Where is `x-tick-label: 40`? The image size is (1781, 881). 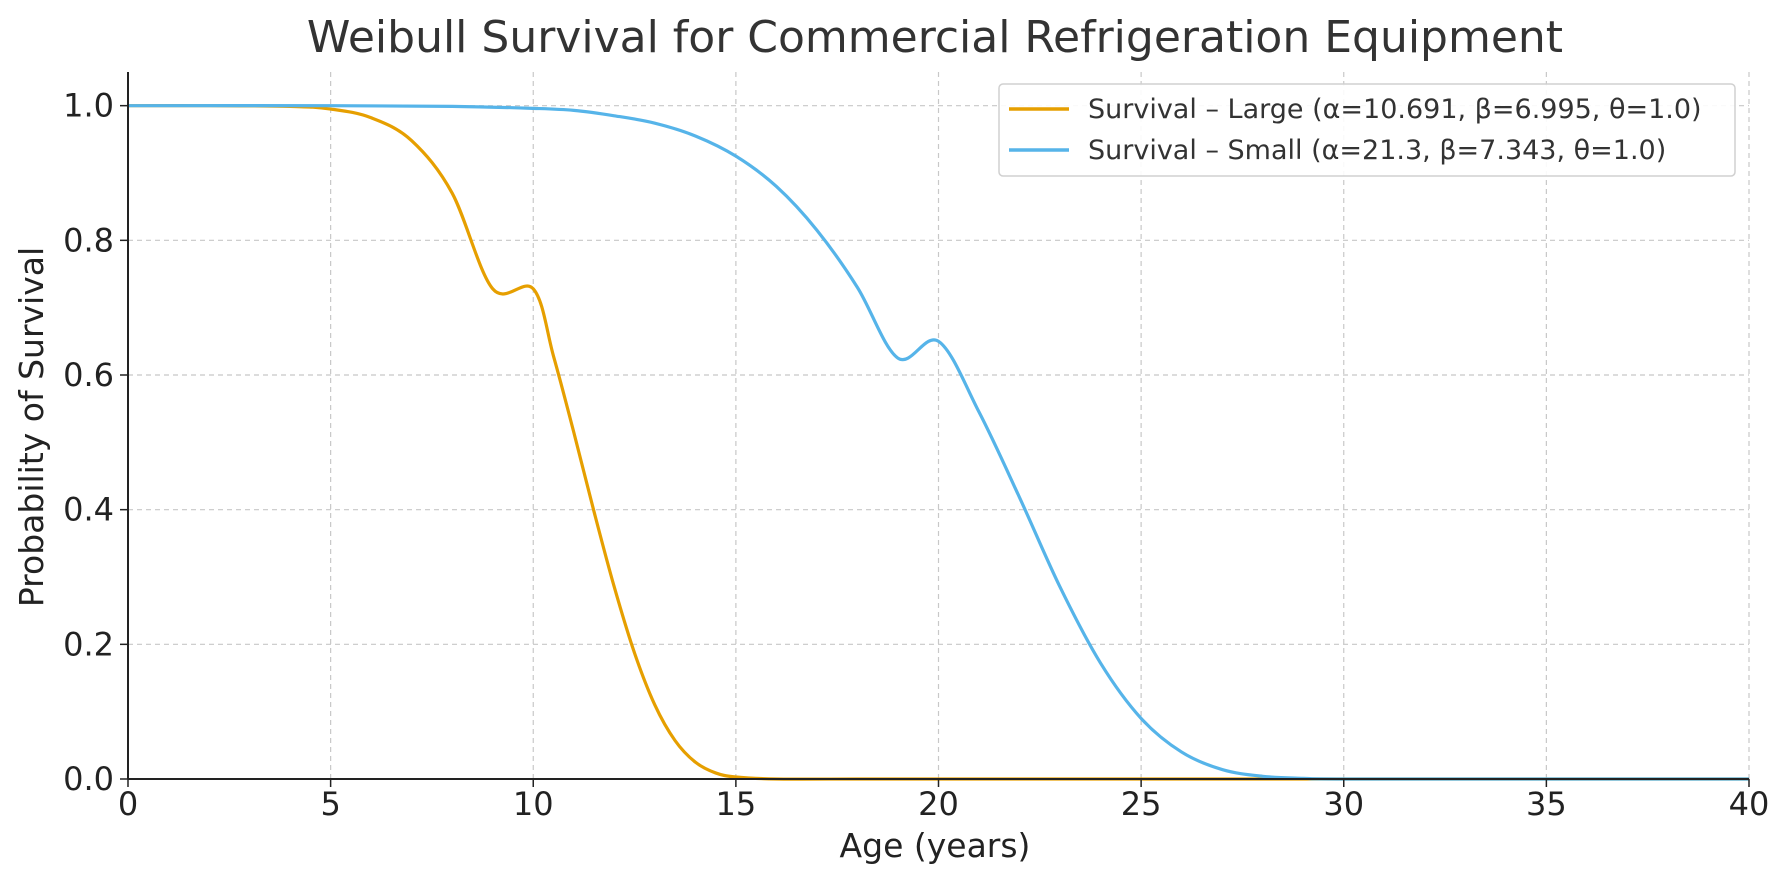
x-tick-label: 40 is located at coordinates (1749, 804).